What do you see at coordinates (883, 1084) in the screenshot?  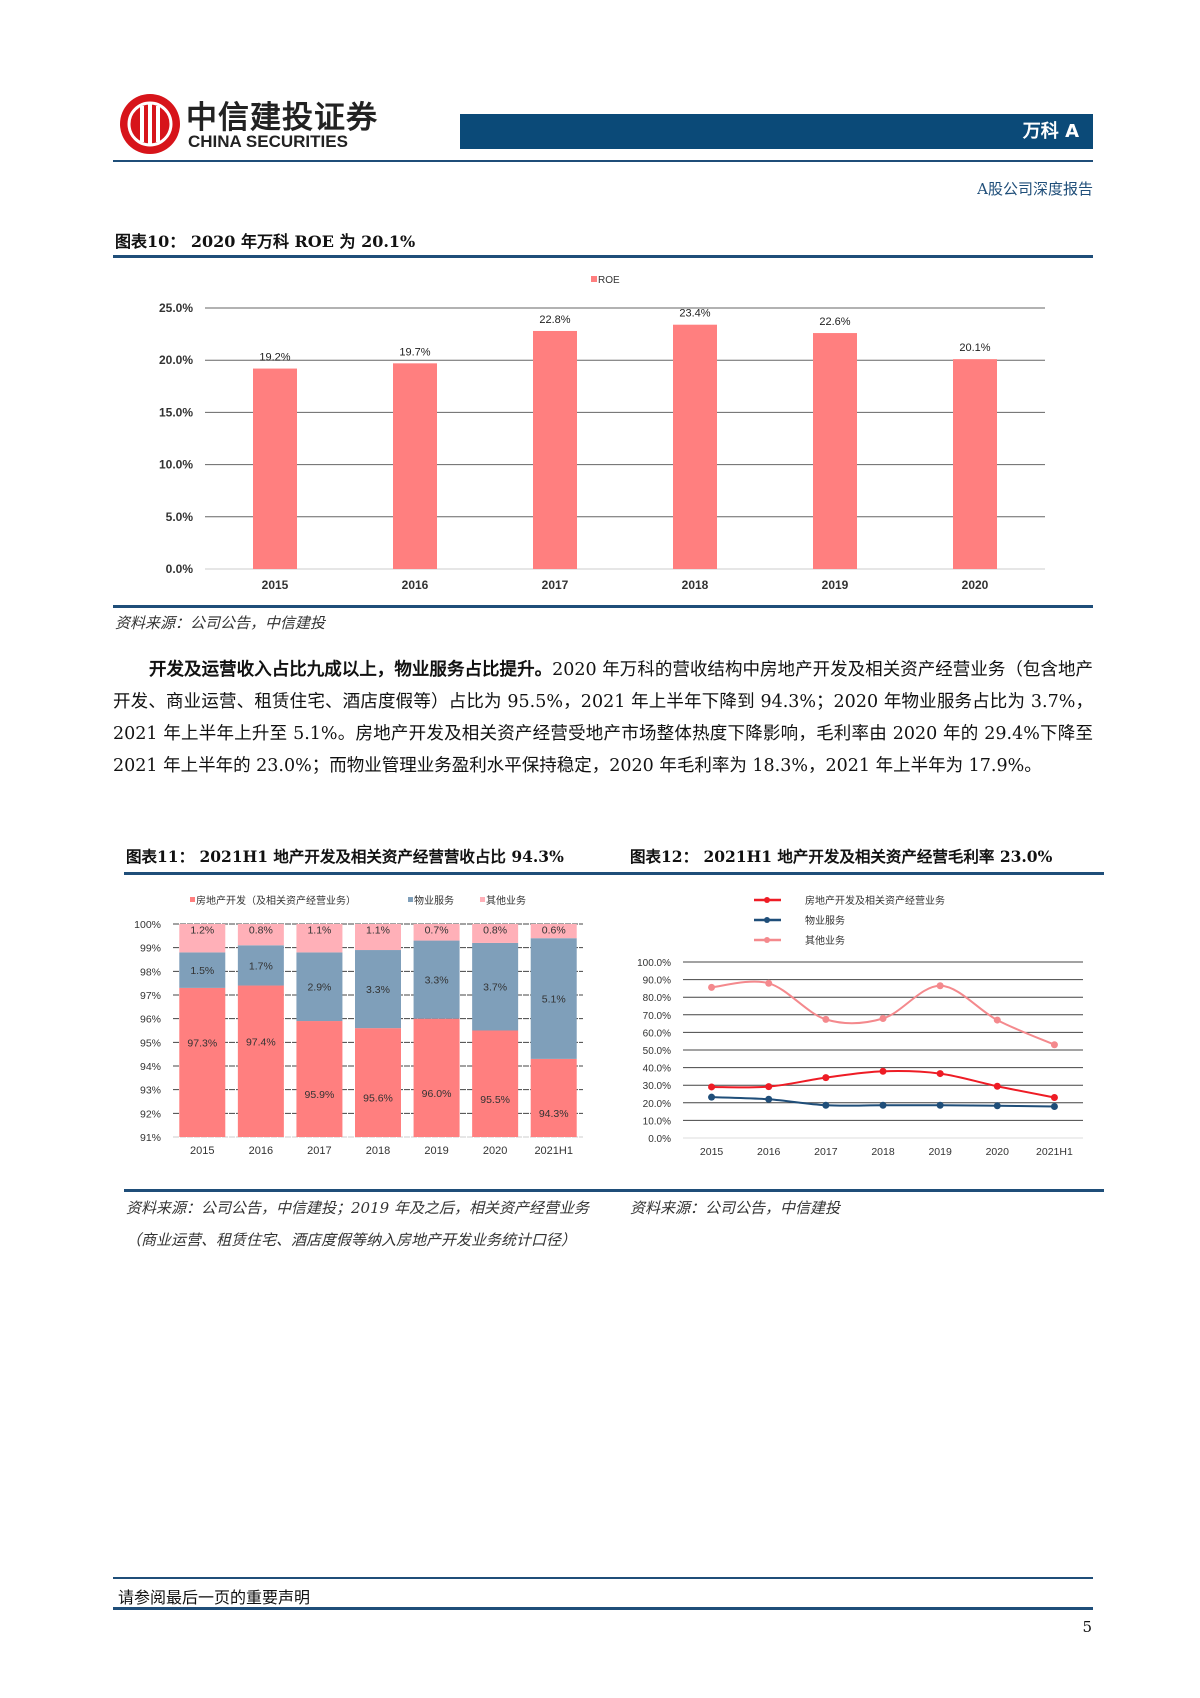 I see `series-line` at bounding box center [883, 1084].